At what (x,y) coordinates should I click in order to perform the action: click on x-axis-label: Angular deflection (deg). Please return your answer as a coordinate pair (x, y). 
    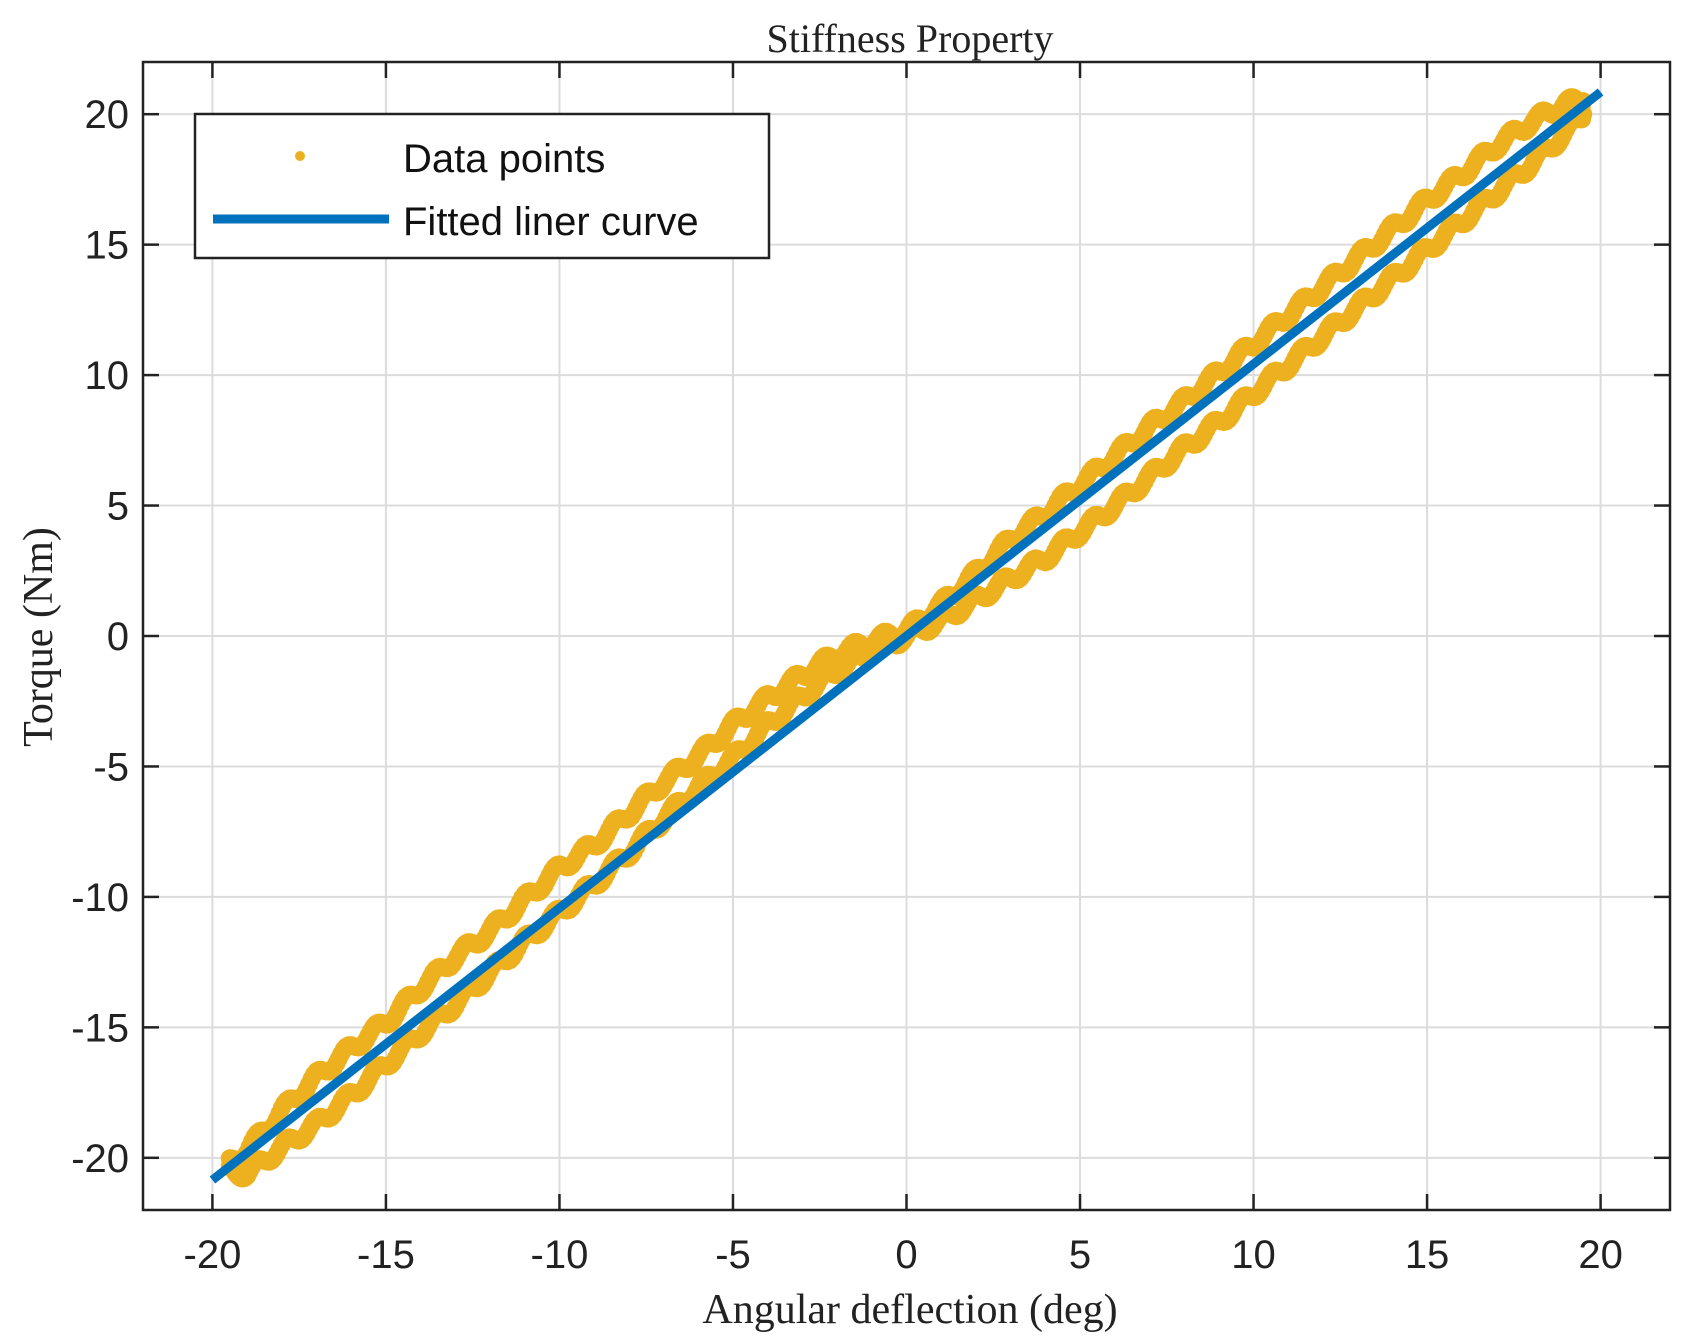
    Looking at the image, I should click on (909, 1310).